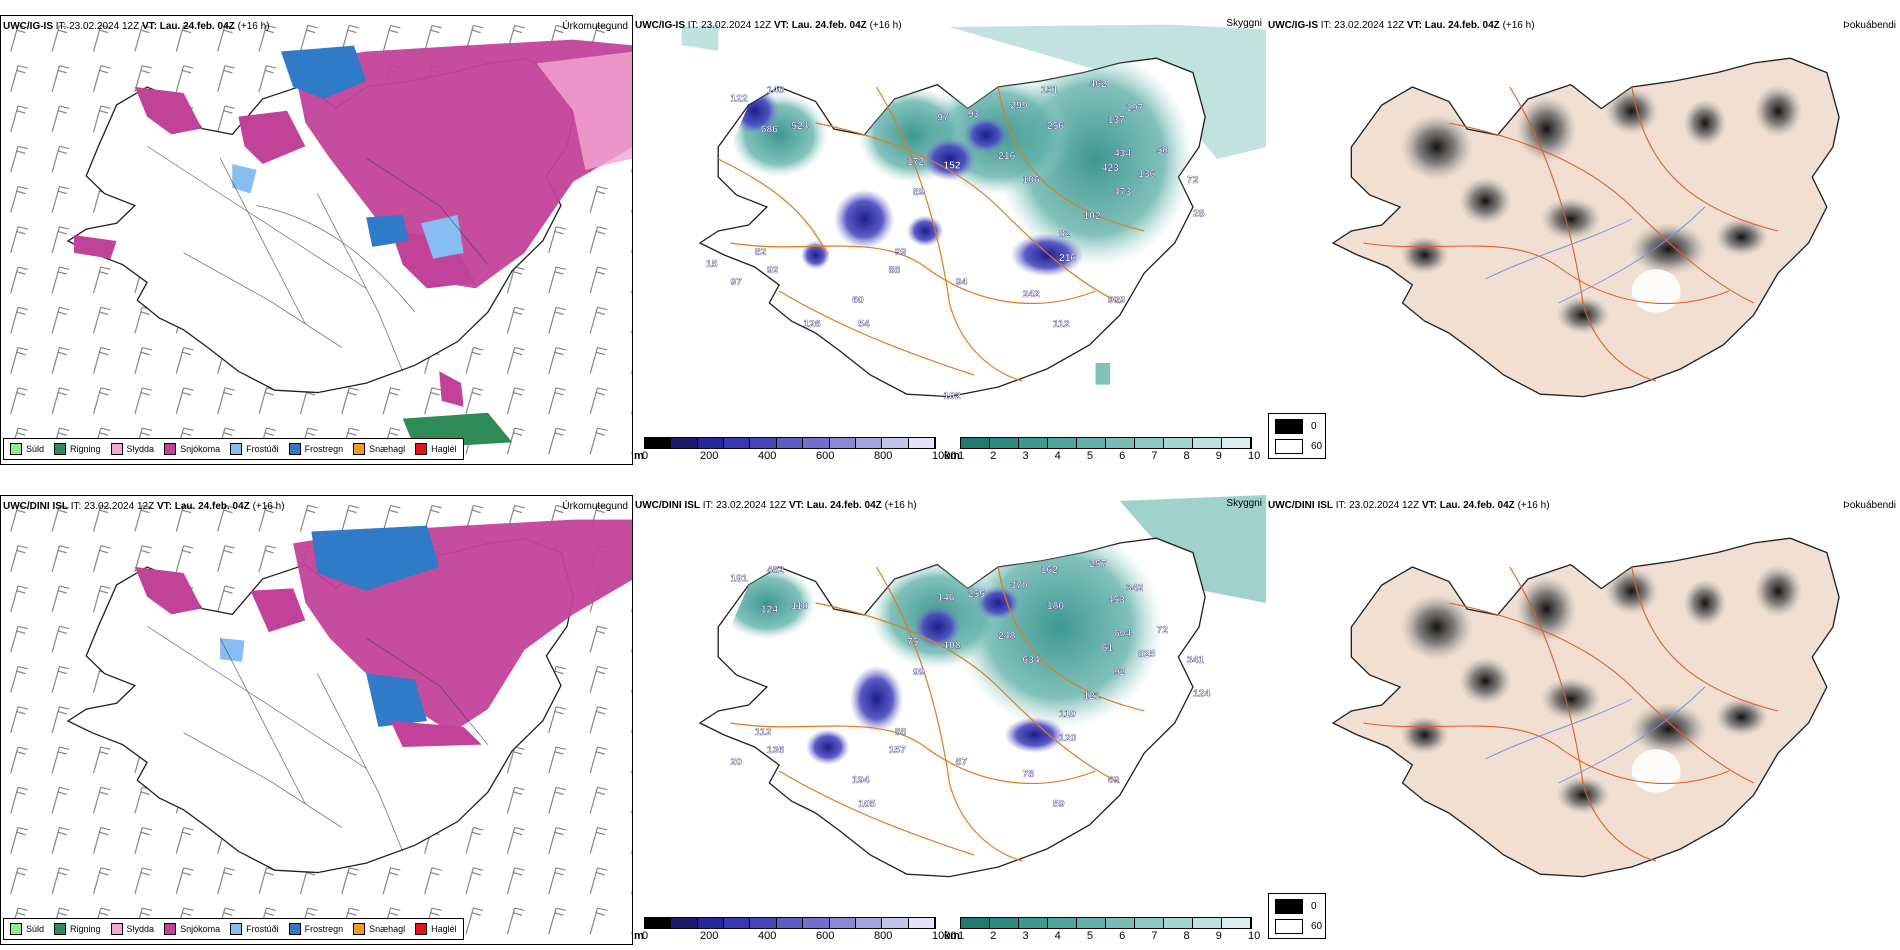  What do you see at coordinates (1032, 180) in the screenshot?
I see `ceiling-label: 106` at bounding box center [1032, 180].